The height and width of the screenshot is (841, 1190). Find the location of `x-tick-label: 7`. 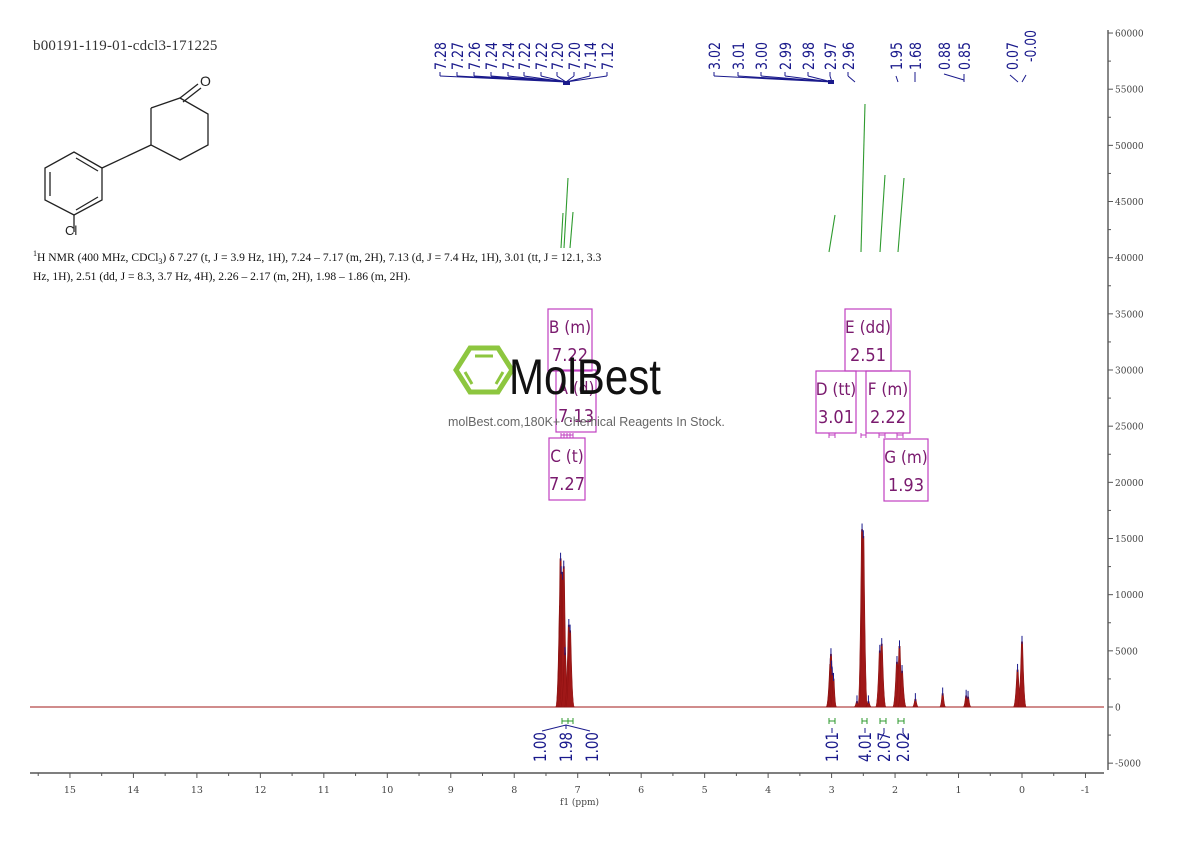

x-tick-label: 7 is located at coordinates (578, 790).